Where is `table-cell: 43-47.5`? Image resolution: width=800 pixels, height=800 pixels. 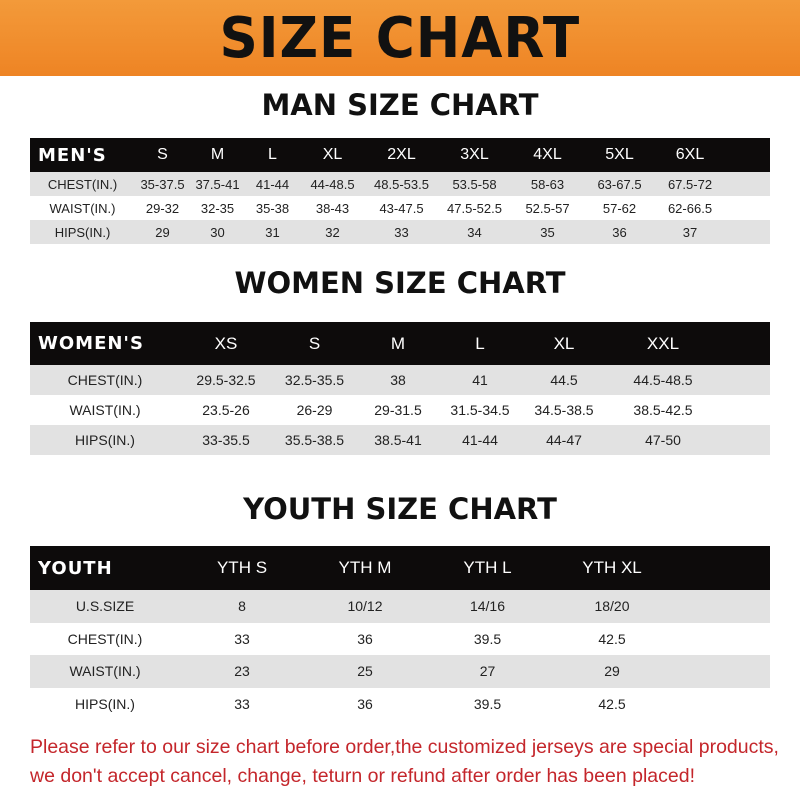 table-cell: 43-47.5 is located at coordinates (401, 208).